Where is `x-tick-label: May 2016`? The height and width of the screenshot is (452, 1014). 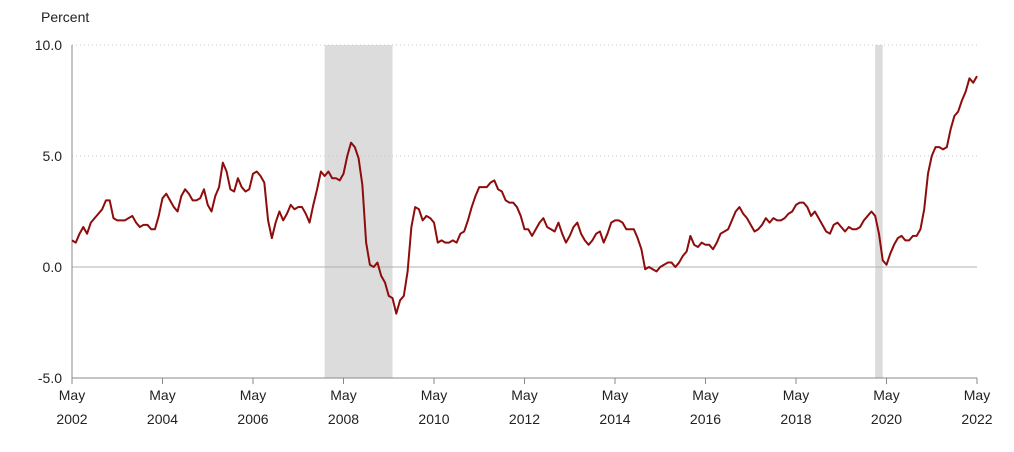
x-tick-label: May 2016 is located at coordinates (705, 407).